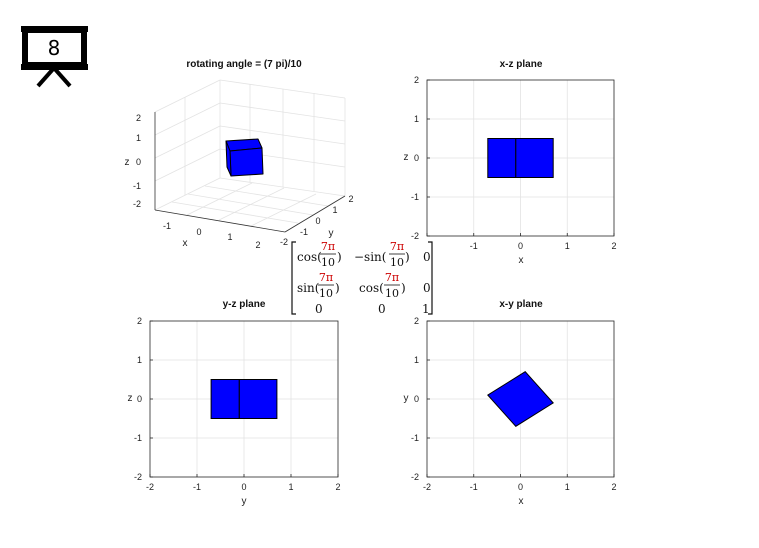 Image resolution: width=759 pixels, height=548 pixels. I want to click on plot-3d-title: rotating angle = (7 pi)/10, so click(244, 64).